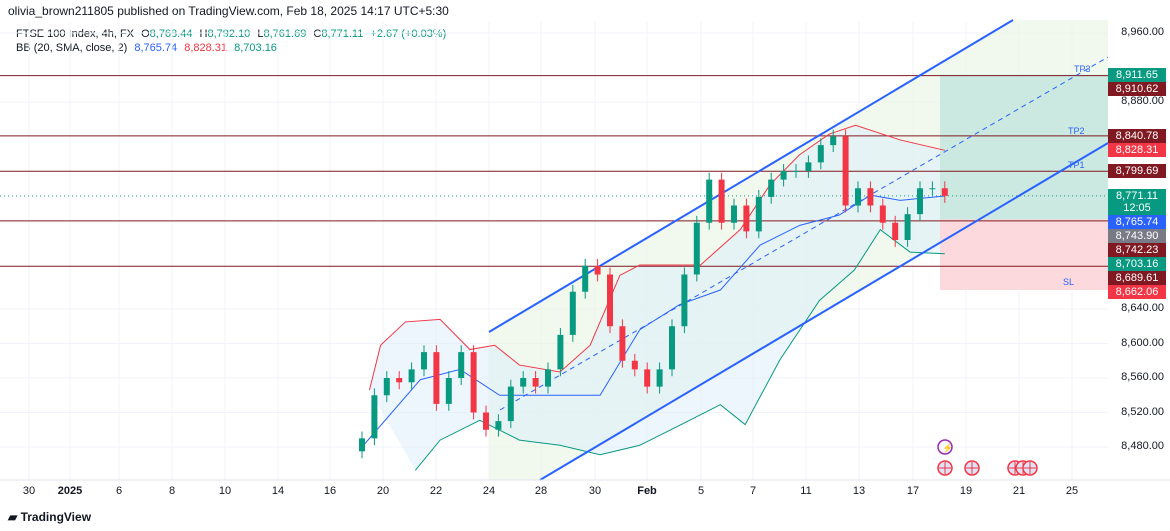 Image resolution: width=1170 pixels, height=531 pixels. I want to click on tp3-label: TP3, so click(1082, 69).